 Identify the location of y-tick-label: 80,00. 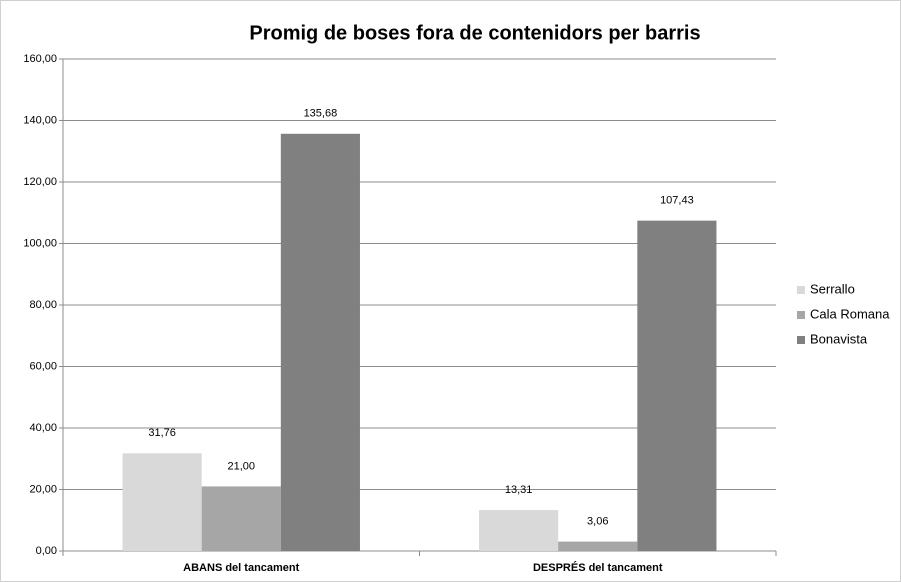
(43, 305).